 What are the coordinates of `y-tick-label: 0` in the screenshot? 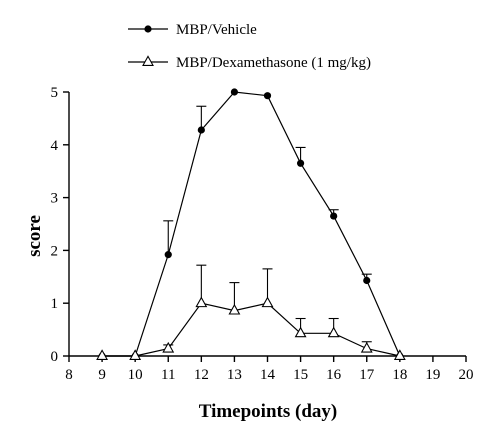 It's located at (55, 357).